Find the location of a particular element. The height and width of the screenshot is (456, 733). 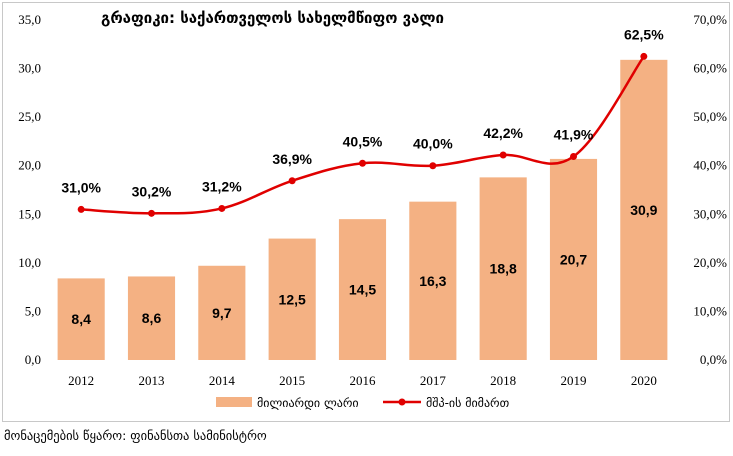

line-data-label: 42,2% is located at coordinates (503, 133).